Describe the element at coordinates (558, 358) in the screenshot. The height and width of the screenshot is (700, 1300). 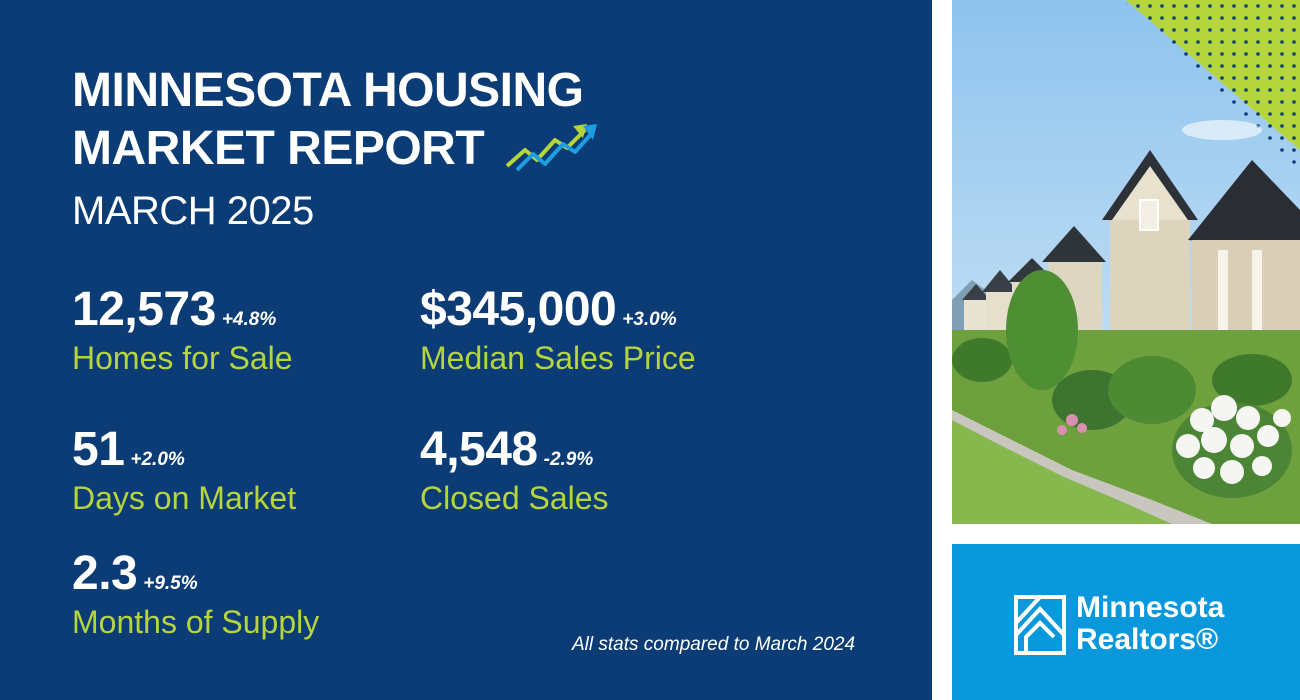
I see `stat-label: Median Sales Price` at that location.